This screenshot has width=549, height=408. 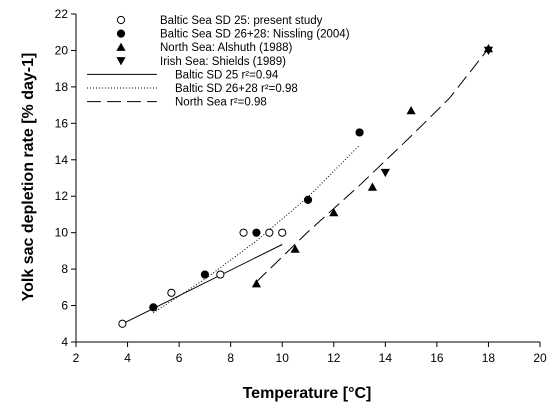 I want to click on legend-entry: Baltic Sea SD 26+28: Nissling (2004), so click(x=255, y=35).